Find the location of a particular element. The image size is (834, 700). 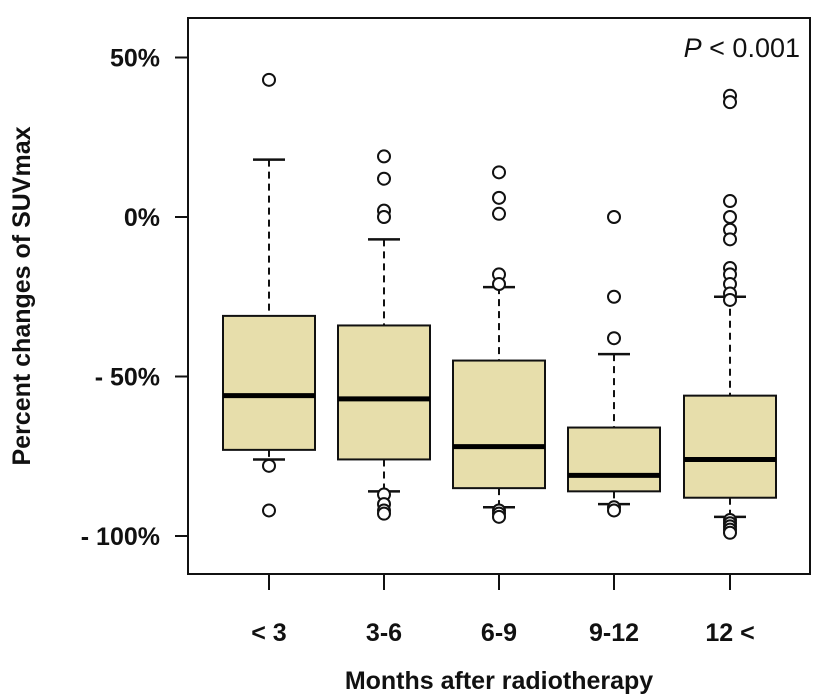

y-axis-title: Percent changes of SUVmax is located at coordinates (22, 295).